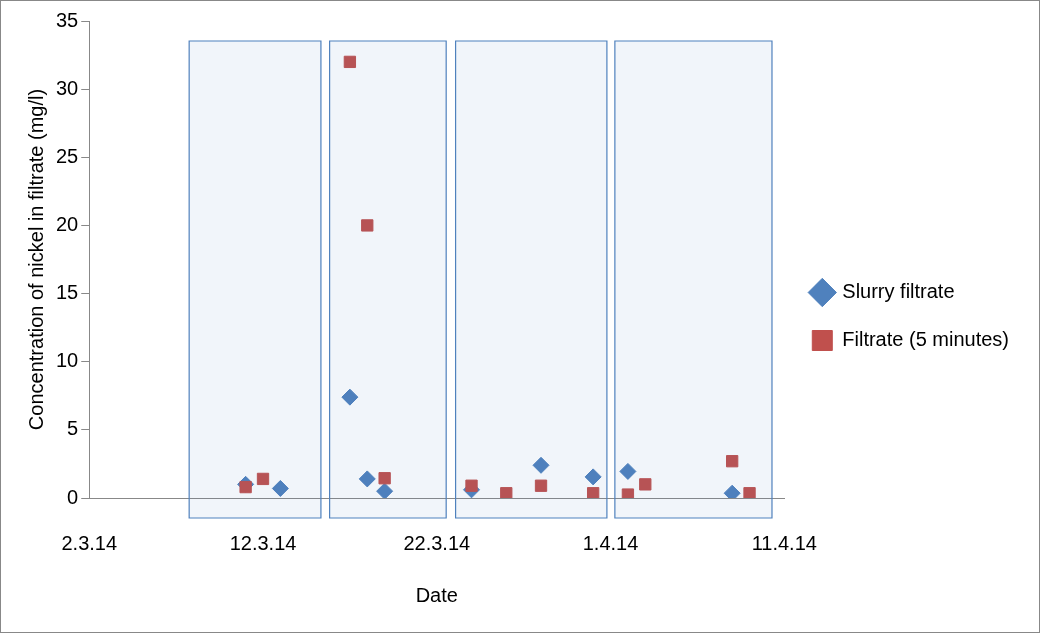 The width and height of the screenshot is (1040, 633). Describe the element at coordinates (784, 542) in the screenshot. I see `x-tick-label: 11.4.14` at that location.